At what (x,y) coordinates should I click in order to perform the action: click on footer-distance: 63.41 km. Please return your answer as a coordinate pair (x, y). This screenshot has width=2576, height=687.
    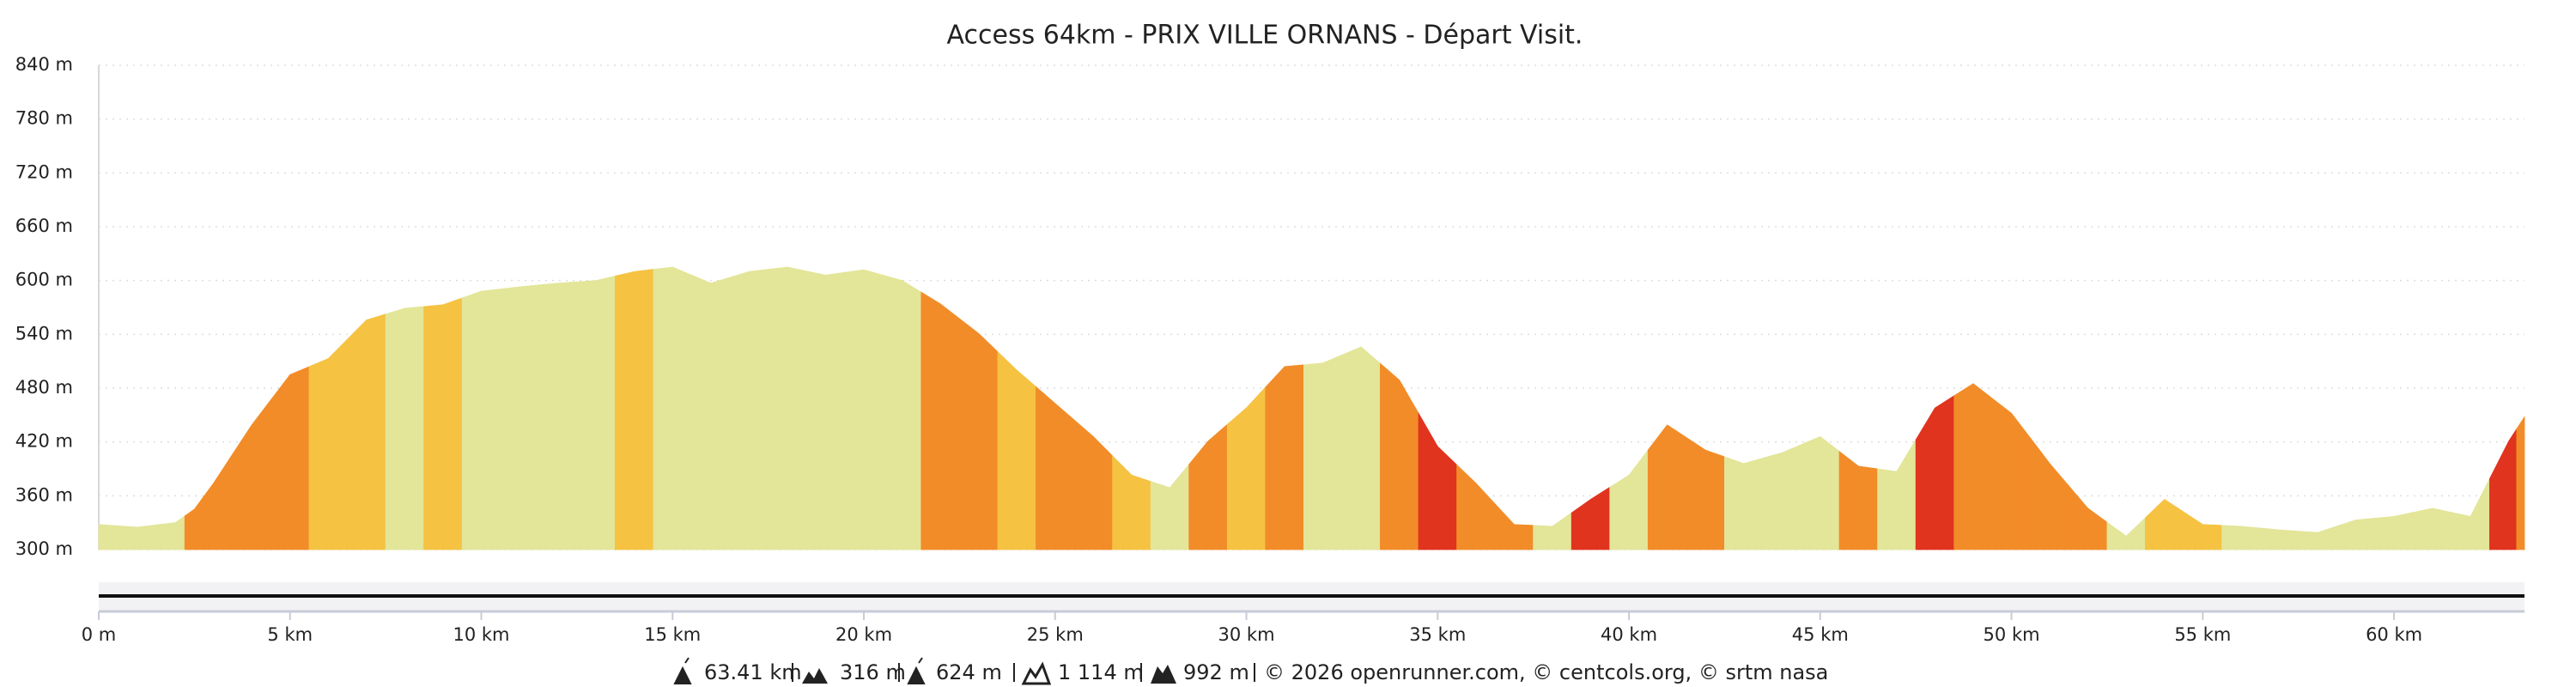
    Looking at the image, I should click on (753, 672).